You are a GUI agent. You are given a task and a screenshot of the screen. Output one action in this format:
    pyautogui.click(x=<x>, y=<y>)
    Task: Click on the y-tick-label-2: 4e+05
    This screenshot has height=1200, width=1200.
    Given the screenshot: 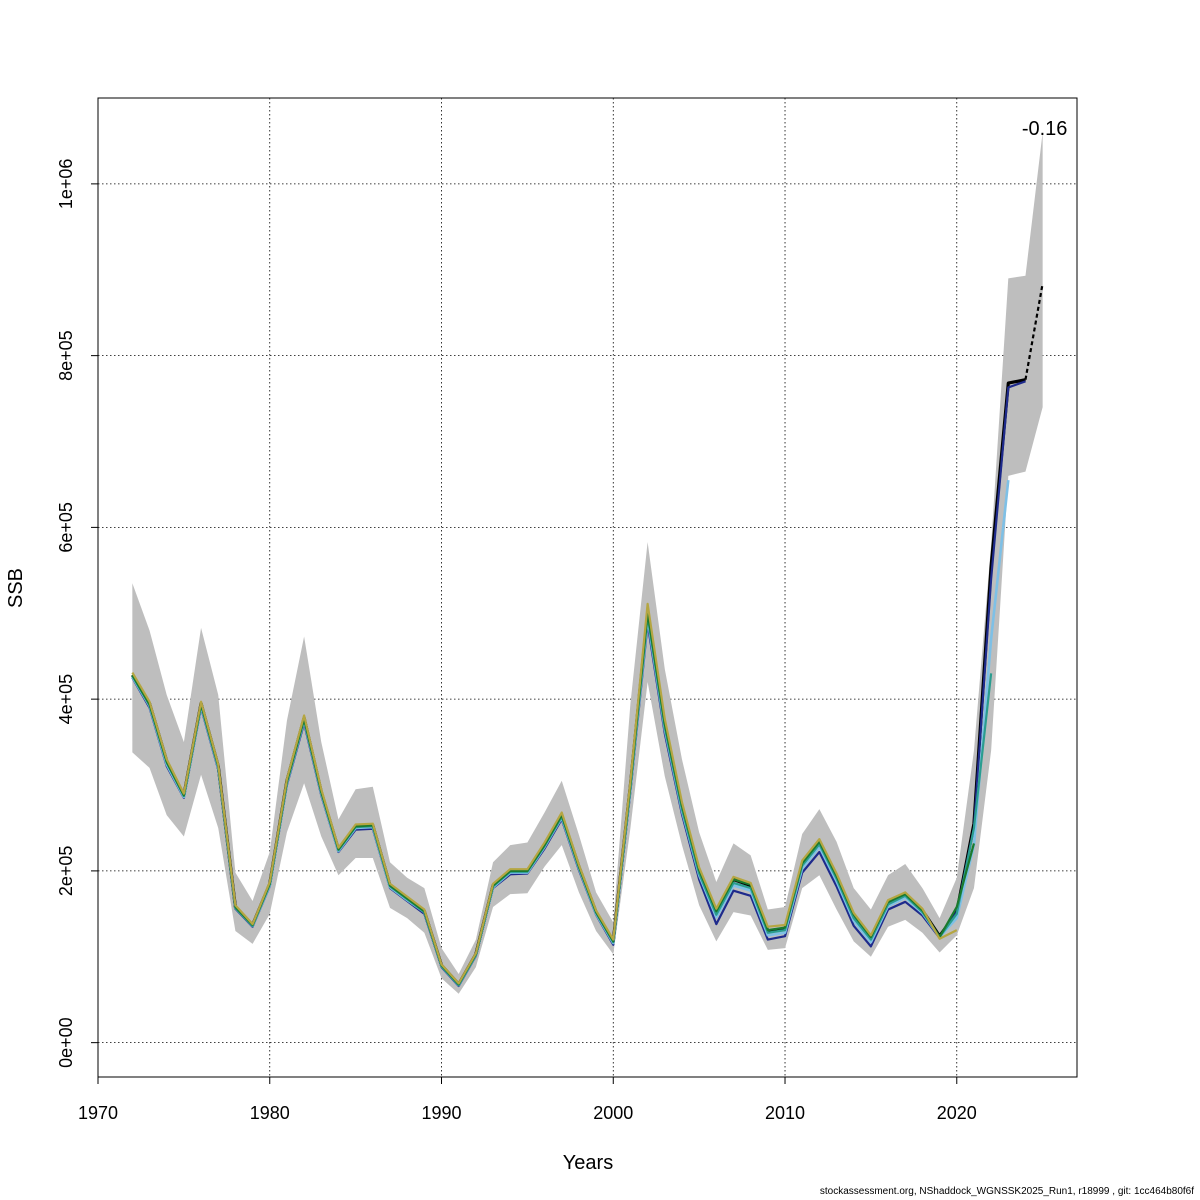 What is the action you would take?
    pyautogui.click(x=66, y=699)
    